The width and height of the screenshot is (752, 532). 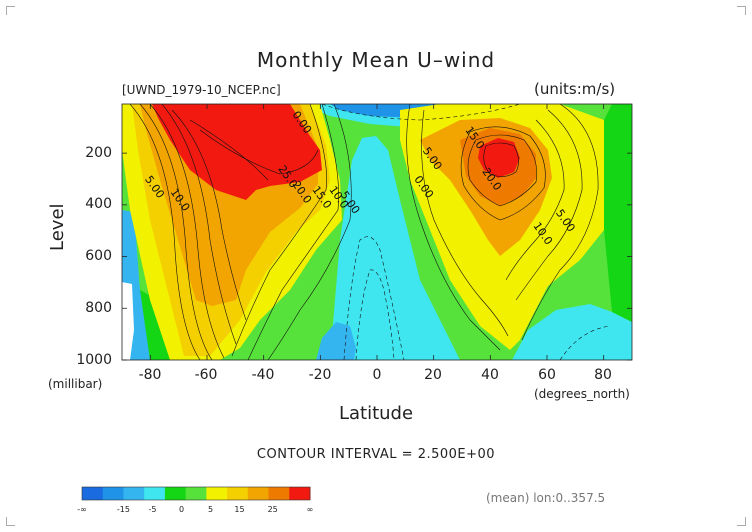 What do you see at coordinates (98, 153) in the screenshot?
I see `y-tick-label: 200` at bounding box center [98, 153].